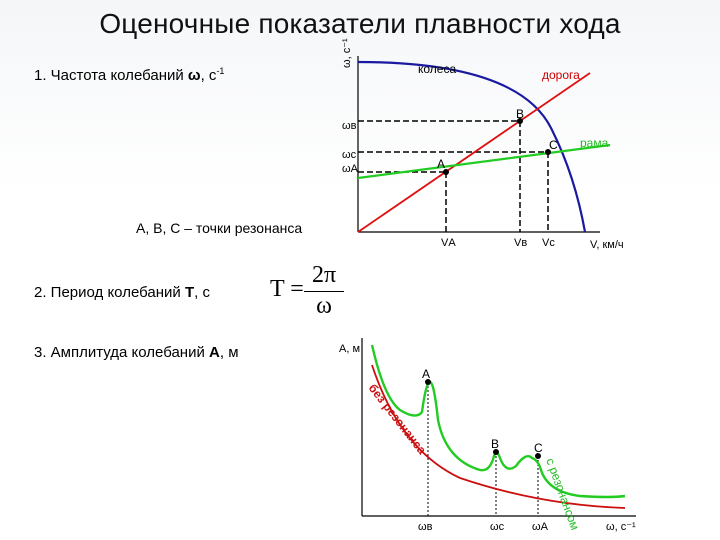  Describe the element at coordinates (425, 527) in the screenshot. I see `g2-tick-wB: ωв` at that location.